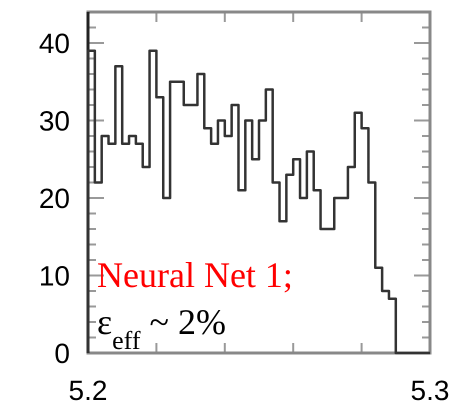 The width and height of the screenshot is (456, 412). Describe the element at coordinates (54, 198) in the screenshot. I see `y-tick-label: 20` at that location.